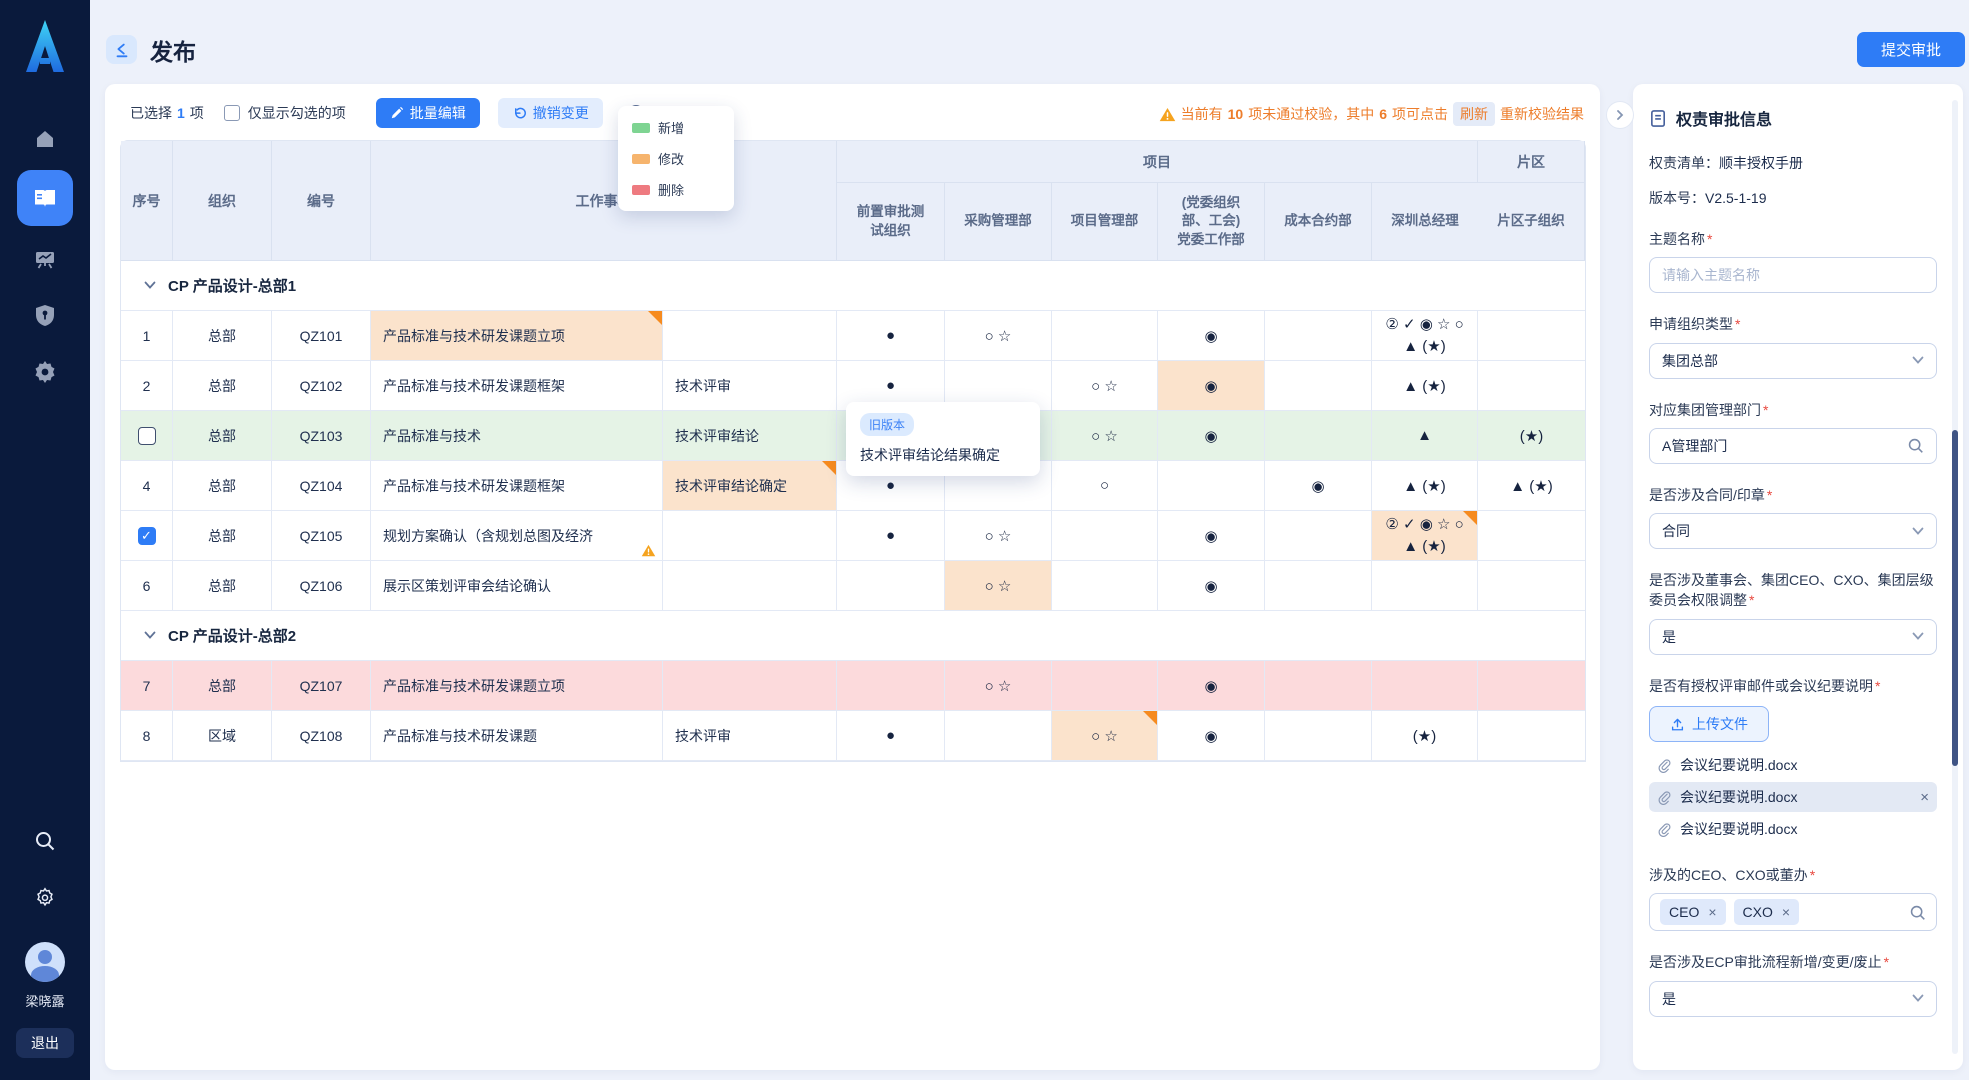 This screenshot has height=1080, width=1969. I want to click on work-item-cell: 规划方案确认（含规划总图及经济, so click(517, 536).